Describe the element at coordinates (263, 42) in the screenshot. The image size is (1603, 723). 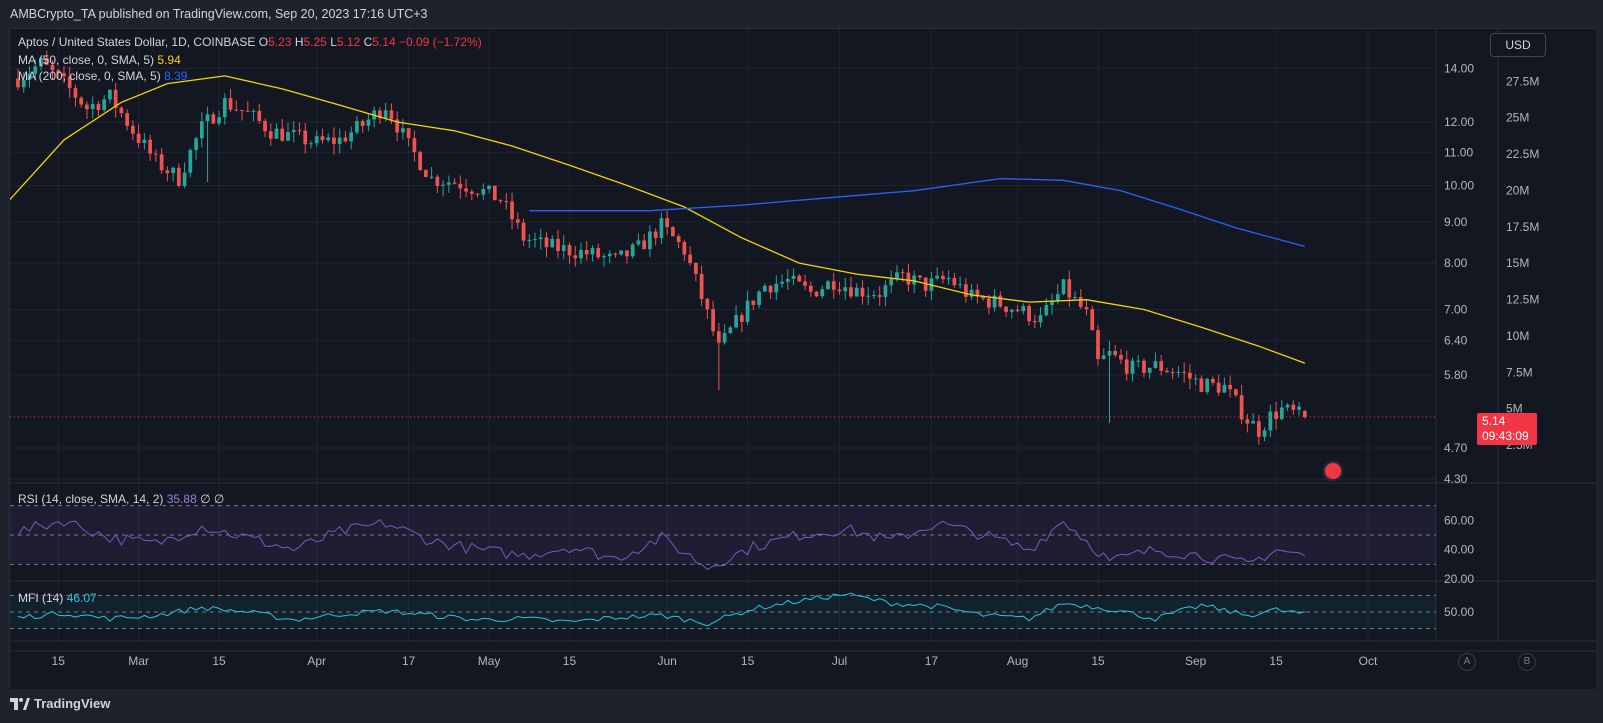
I see `open-label: O` at that location.